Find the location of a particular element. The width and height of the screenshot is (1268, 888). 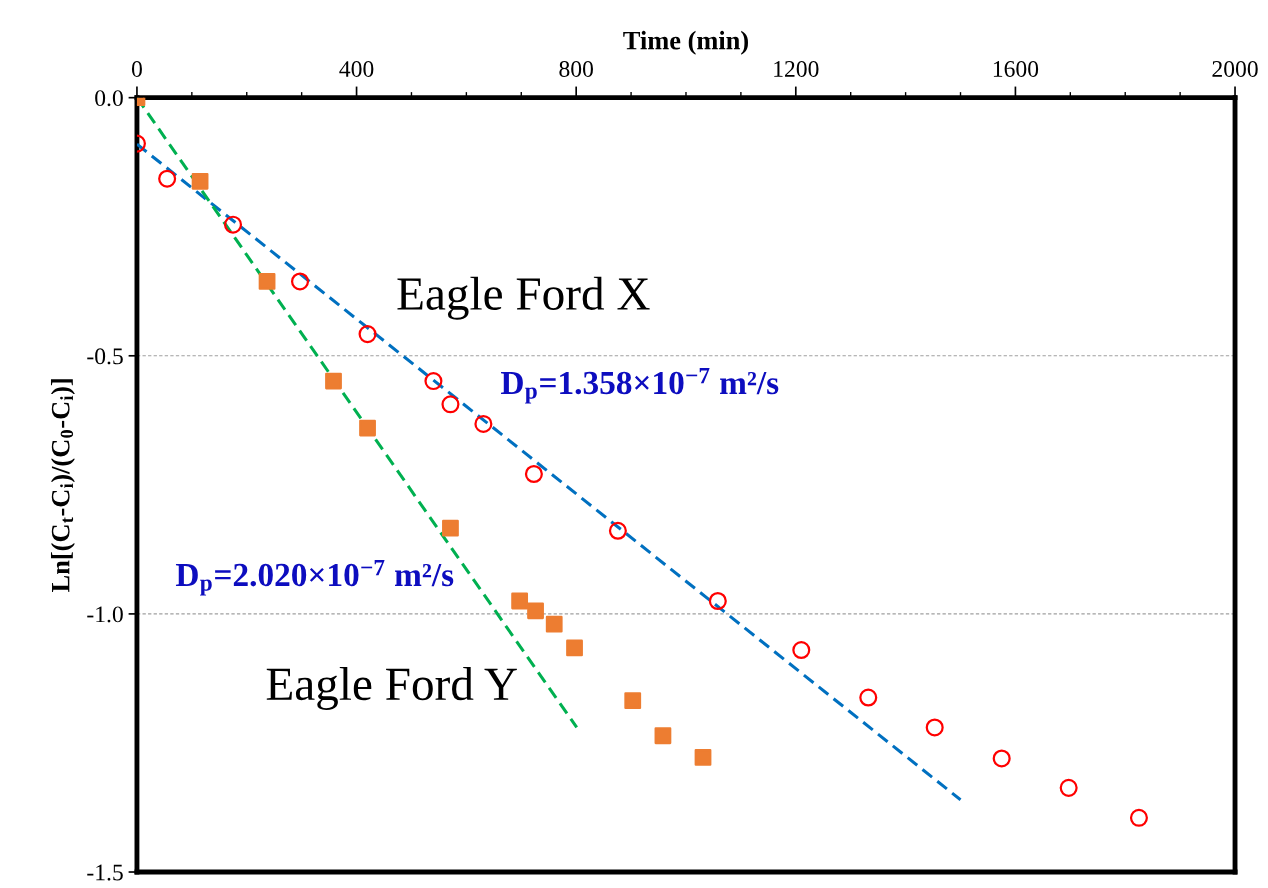

x-tick-label: 0 is located at coordinates (136, 68).